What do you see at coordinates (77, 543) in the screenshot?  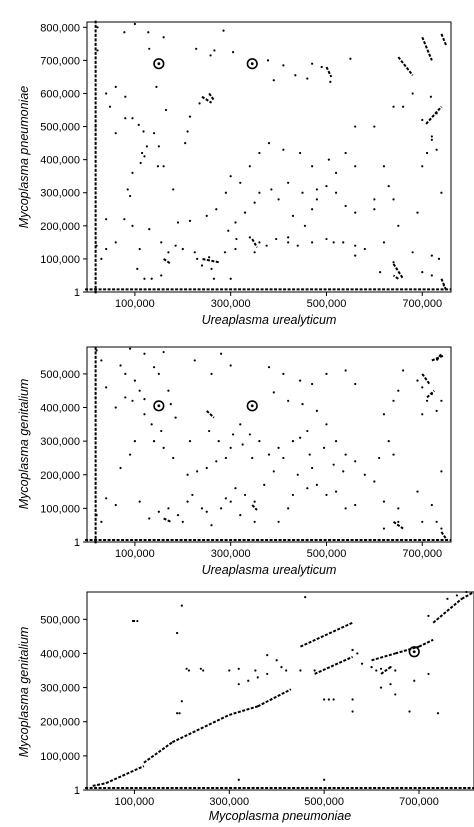 I see `y-tick-label: 1` at bounding box center [77, 543].